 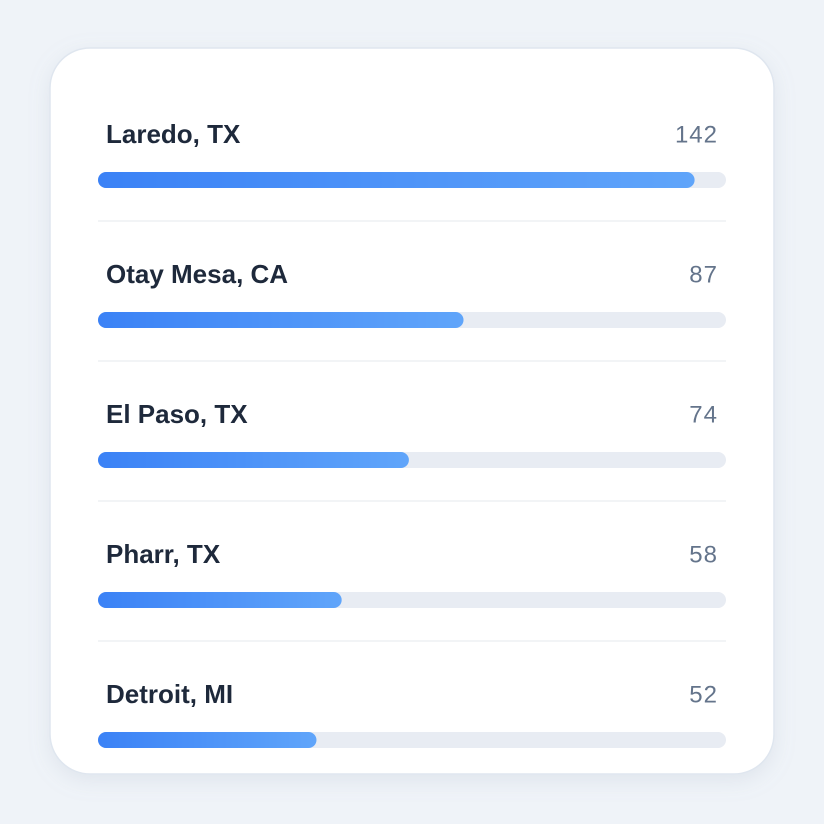 What do you see at coordinates (163, 554) in the screenshot?
I see `row-label: Pharr, TX` at bounding box center [163, 554].